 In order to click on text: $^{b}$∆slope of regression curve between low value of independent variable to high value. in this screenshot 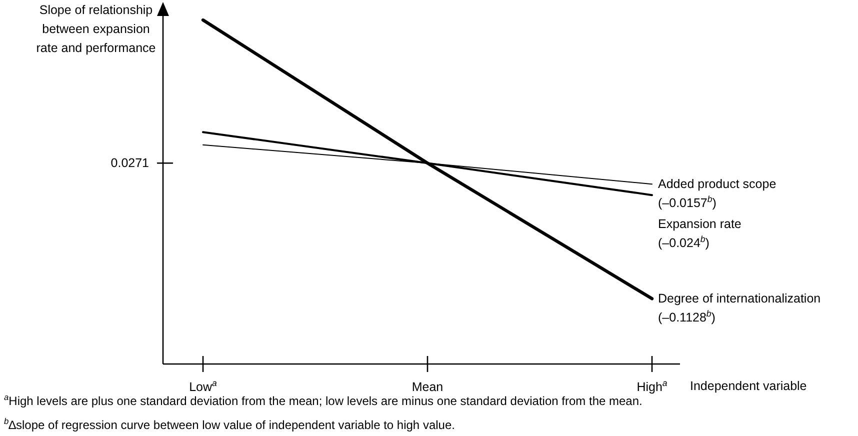, I will do `click(229, 424)`.